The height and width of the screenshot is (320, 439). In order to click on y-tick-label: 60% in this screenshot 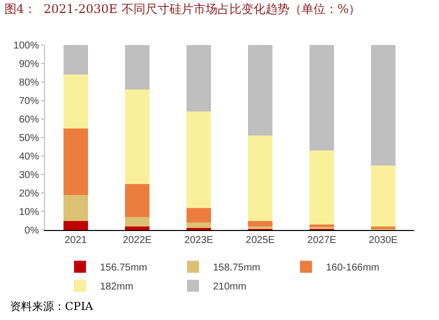, I will do `click(29, 120)`.